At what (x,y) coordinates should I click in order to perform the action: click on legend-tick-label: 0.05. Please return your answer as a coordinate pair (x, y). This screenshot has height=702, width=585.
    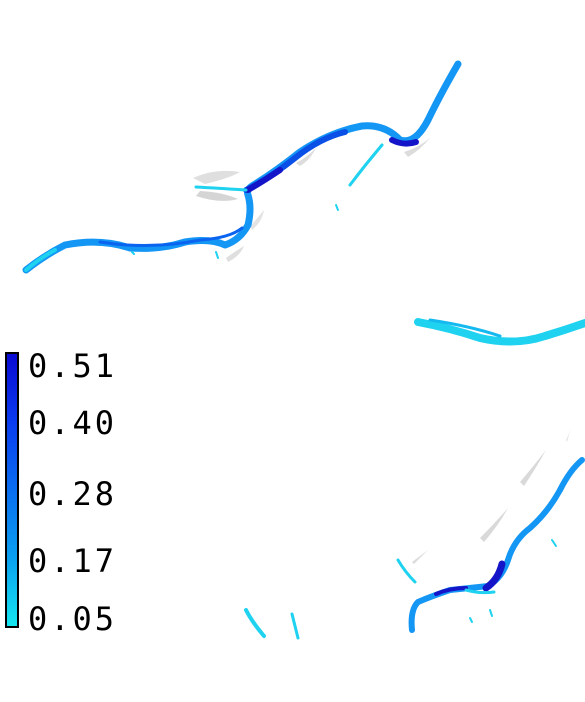
    Looking at the image, I should click on (73, 619).